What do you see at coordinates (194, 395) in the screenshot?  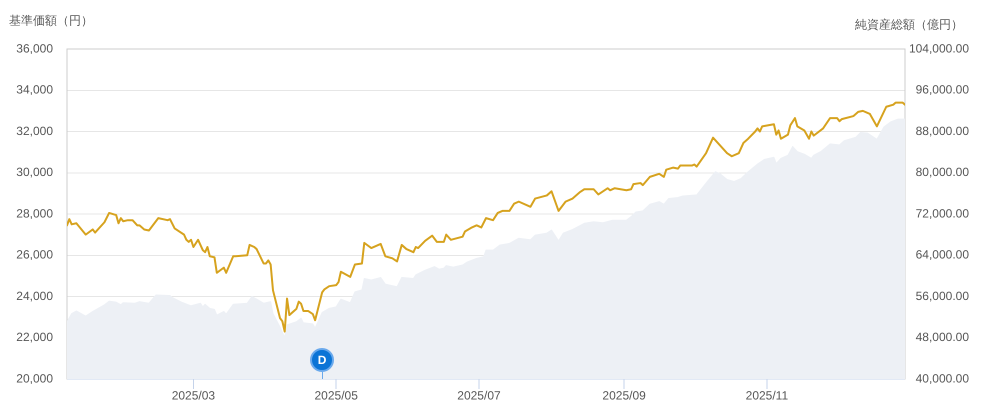 I see `x-tick-label: 2025/03` at bounding box center [194, 395].